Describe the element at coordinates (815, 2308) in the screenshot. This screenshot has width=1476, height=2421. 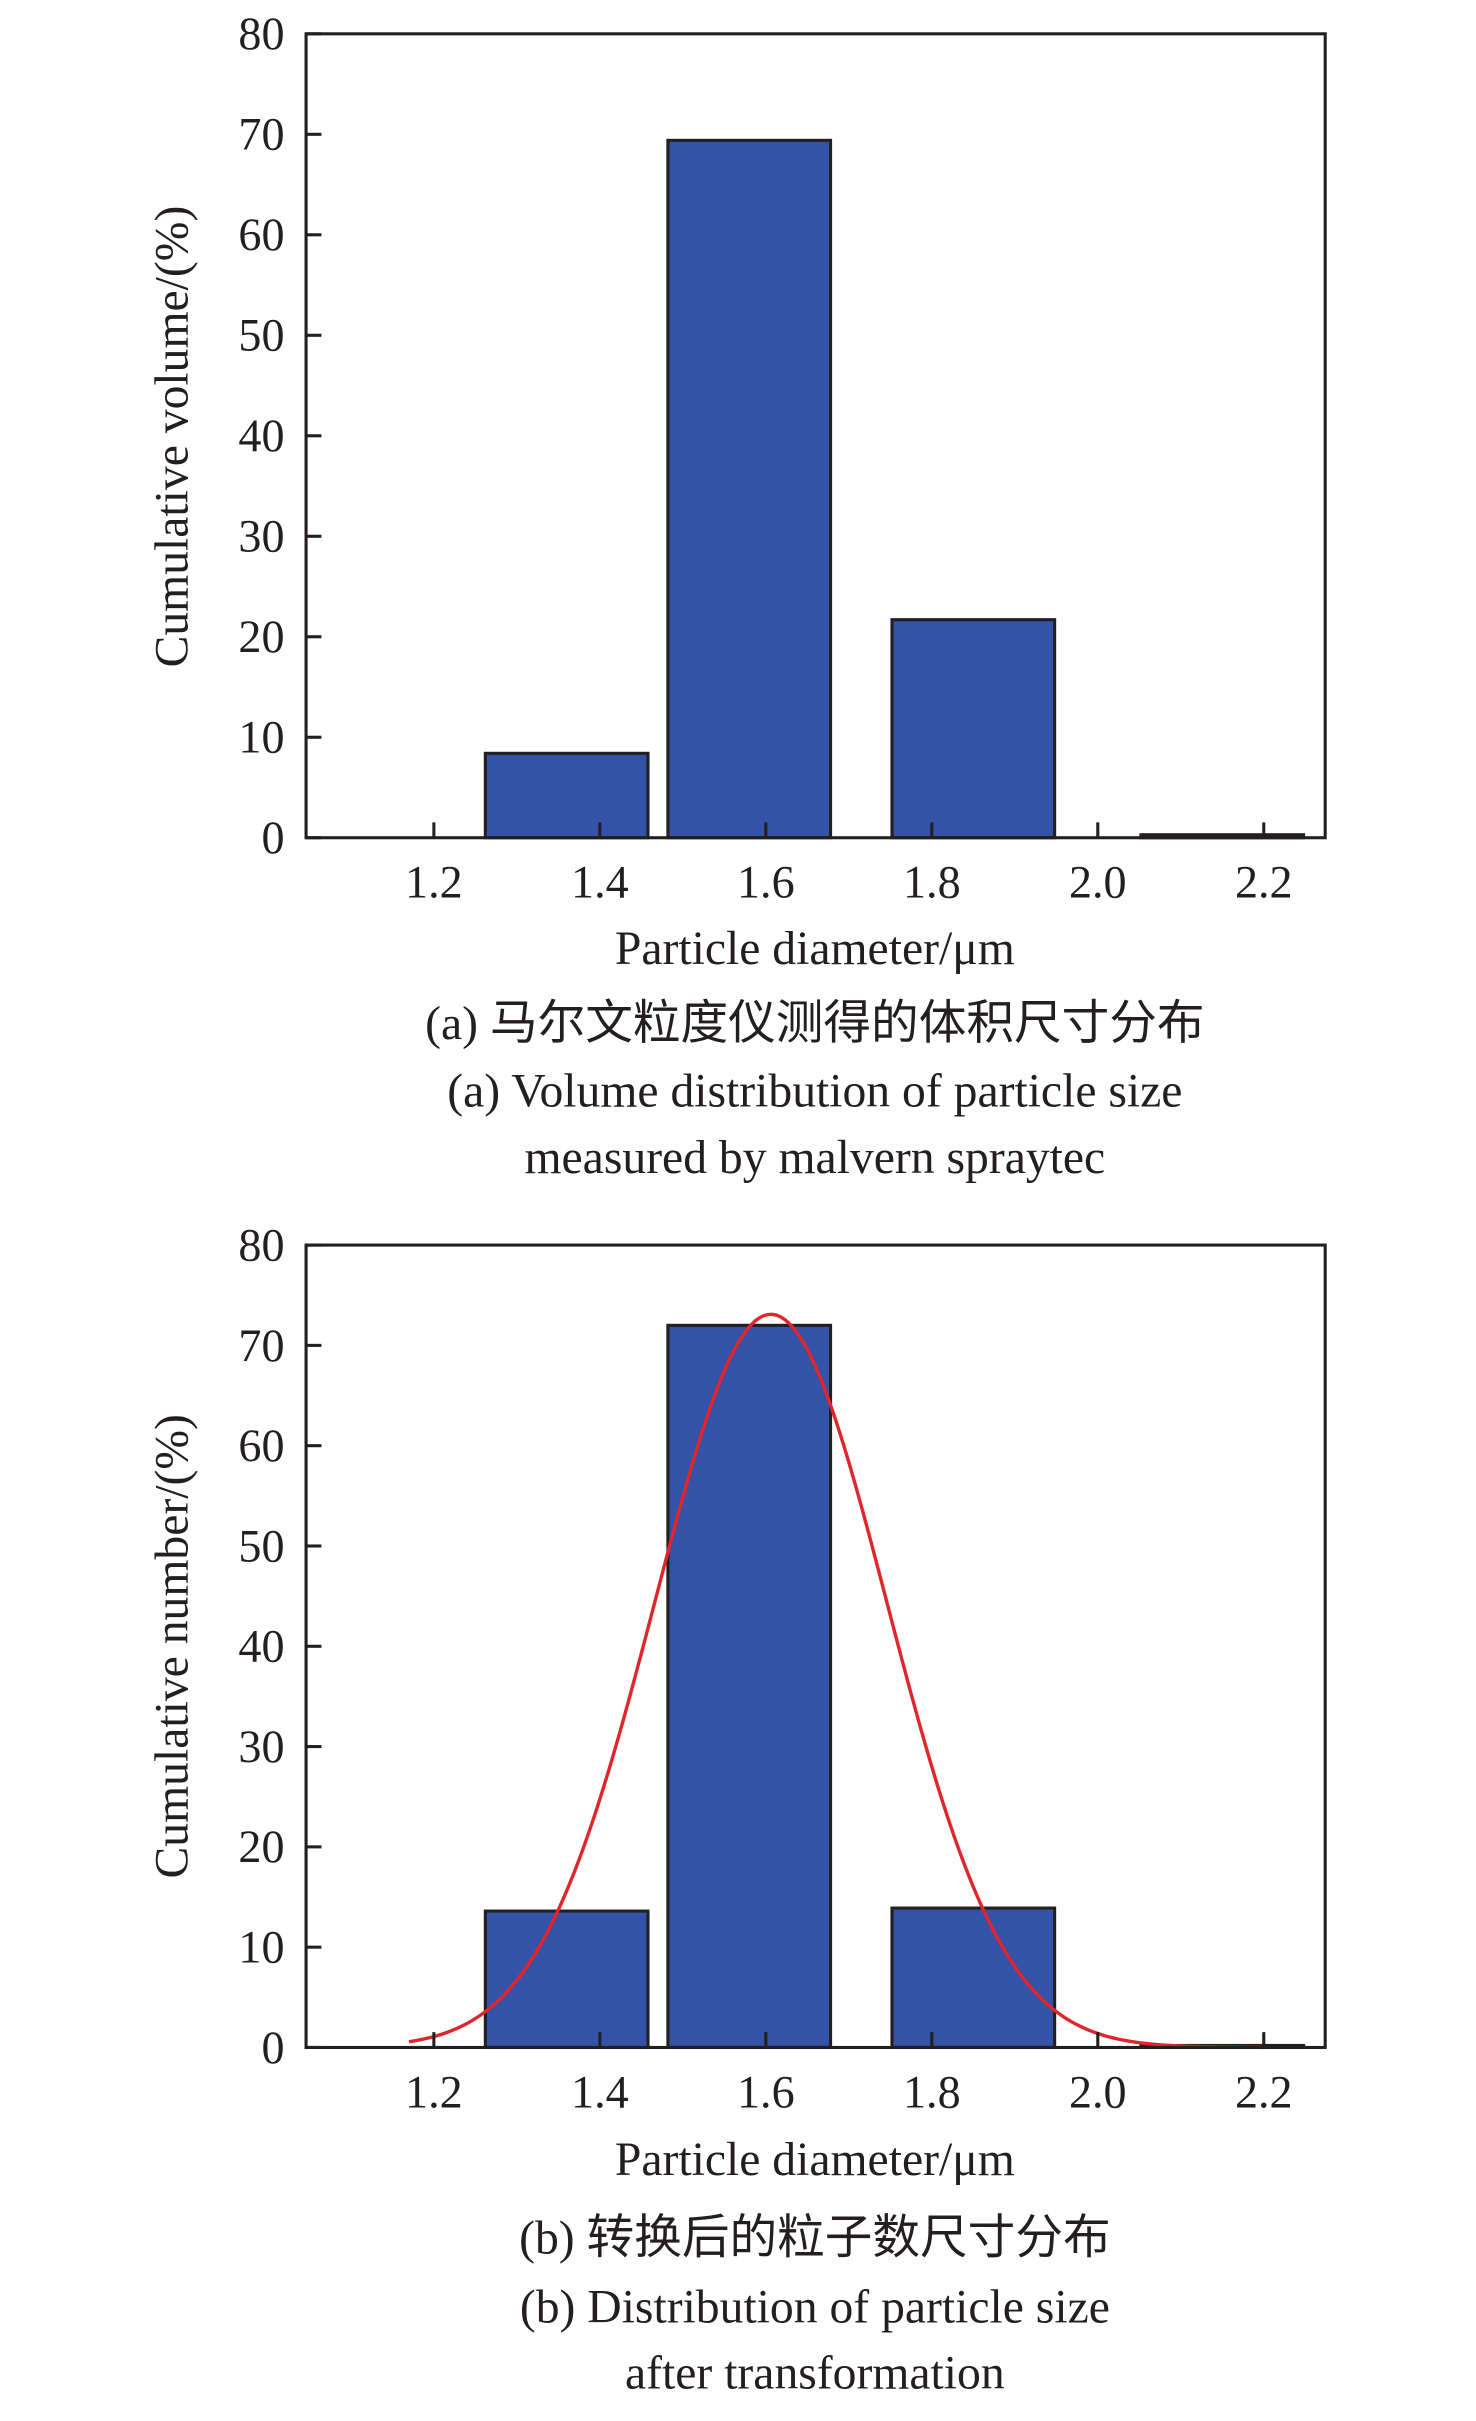
I see `caption-b-en-1: (b) Distribution of particle size` at that location.